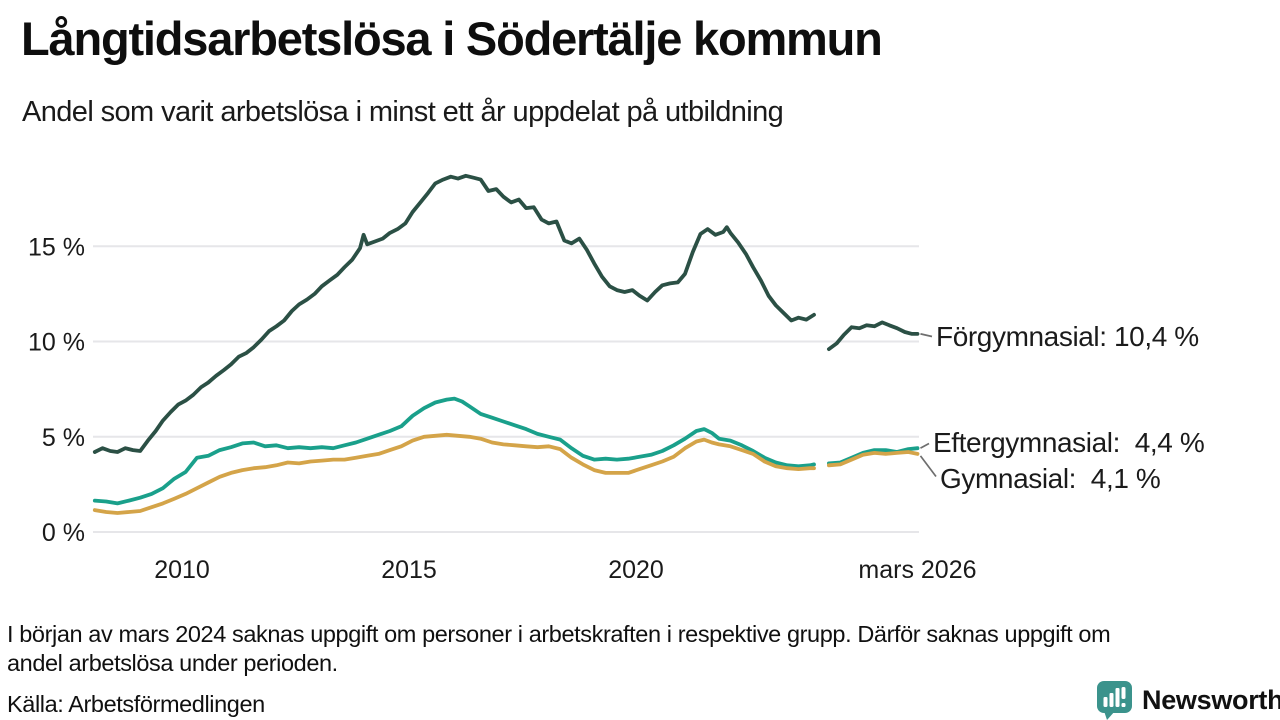 This screenshot has height=720, width=1280. I want to click on source-note: Källa: Arbetsförmedlingen, so click(136, 704).